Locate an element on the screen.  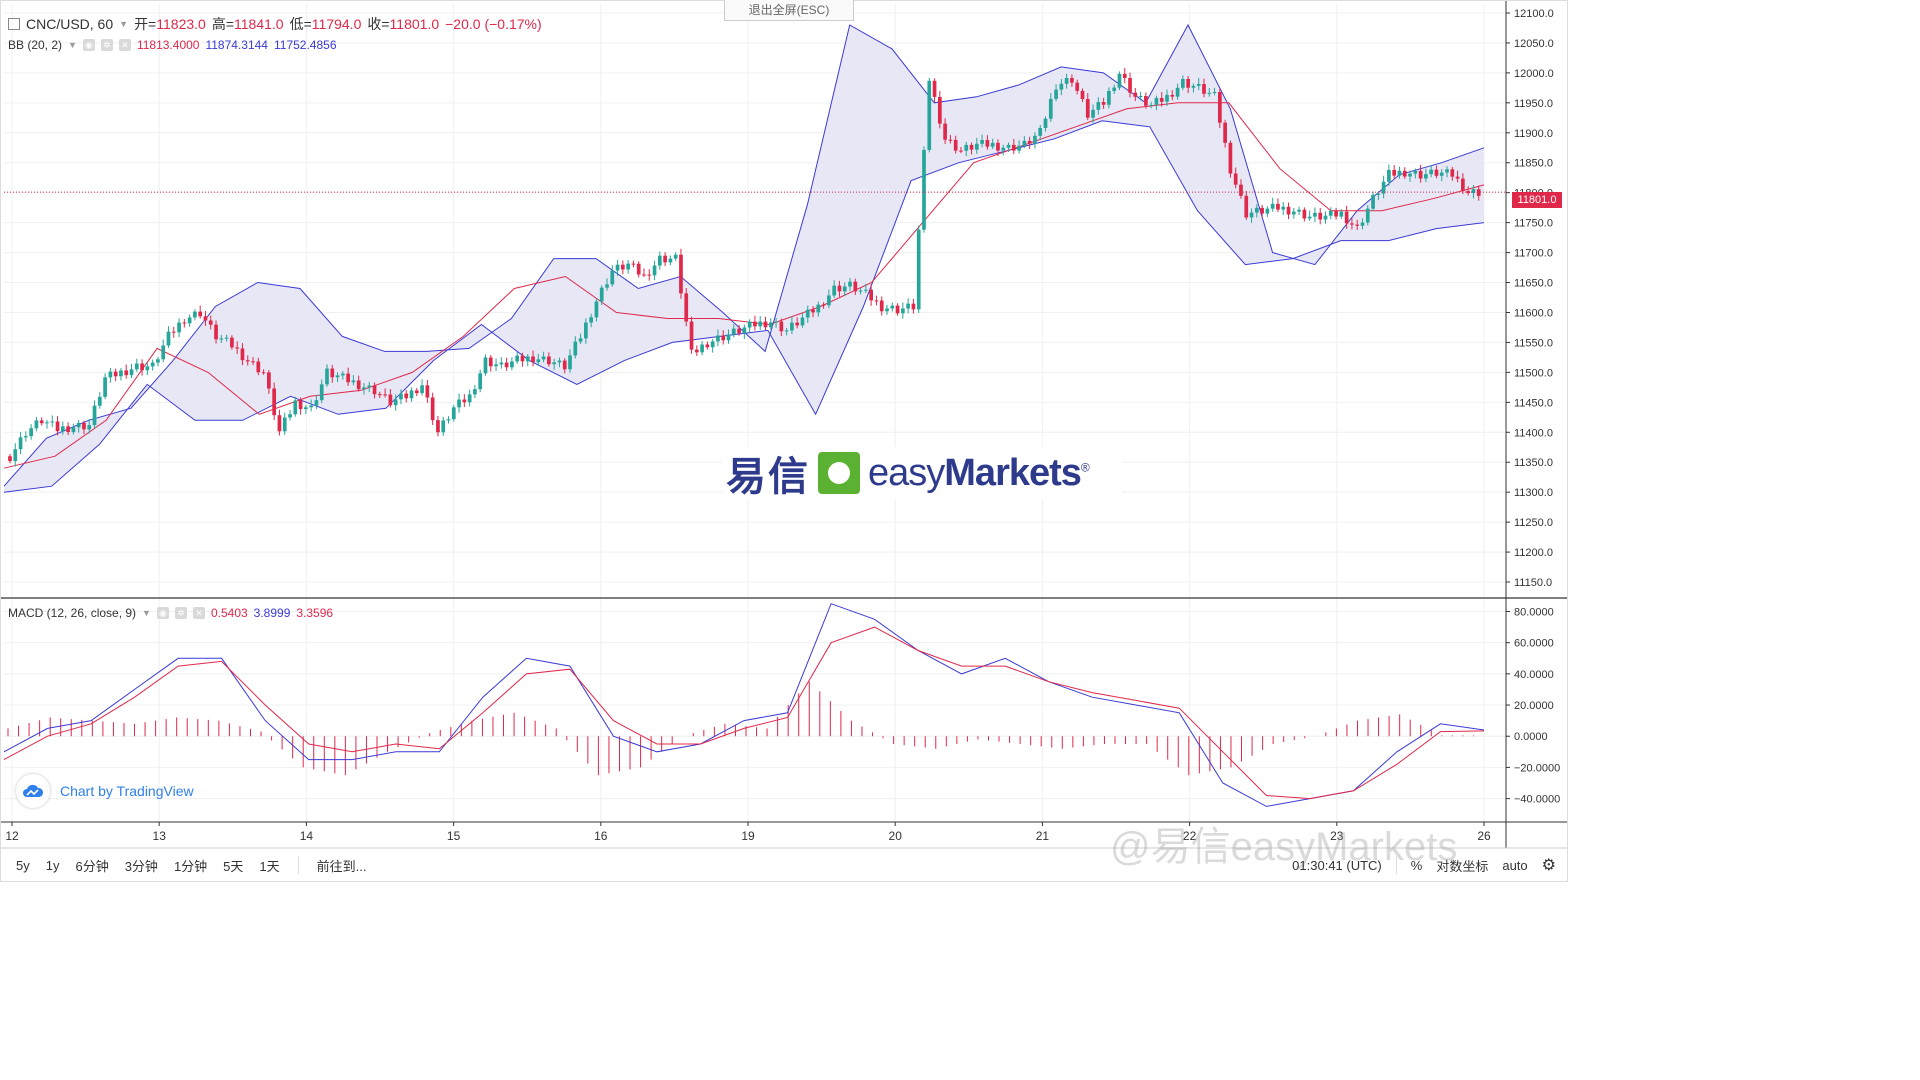
range-5d: 5天 is located at coordinates (233, 866).